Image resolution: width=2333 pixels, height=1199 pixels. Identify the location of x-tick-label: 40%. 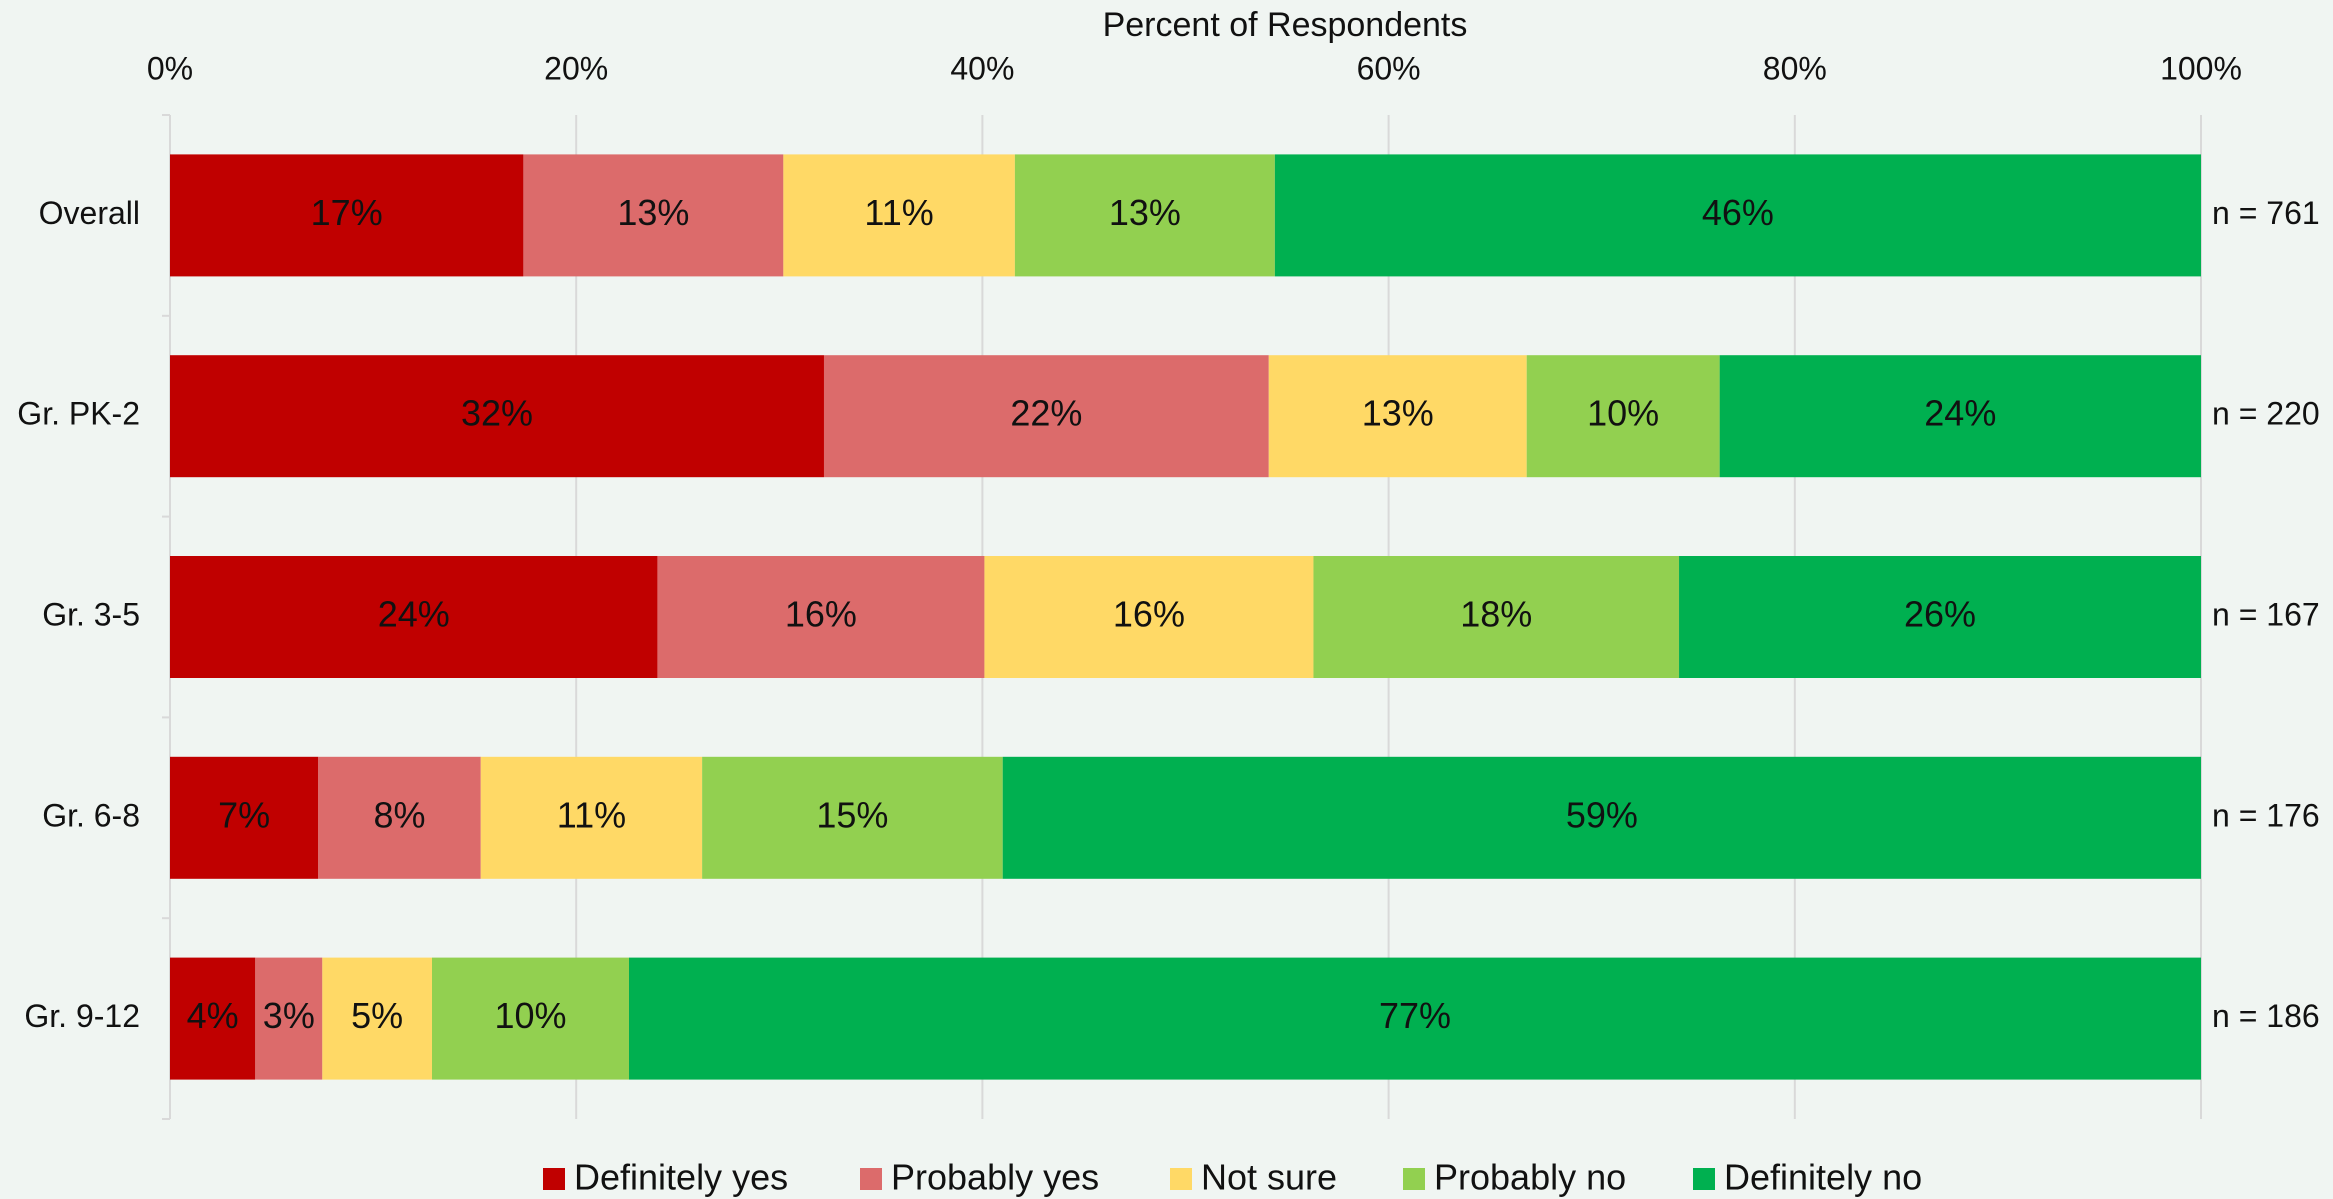
(982, 68).